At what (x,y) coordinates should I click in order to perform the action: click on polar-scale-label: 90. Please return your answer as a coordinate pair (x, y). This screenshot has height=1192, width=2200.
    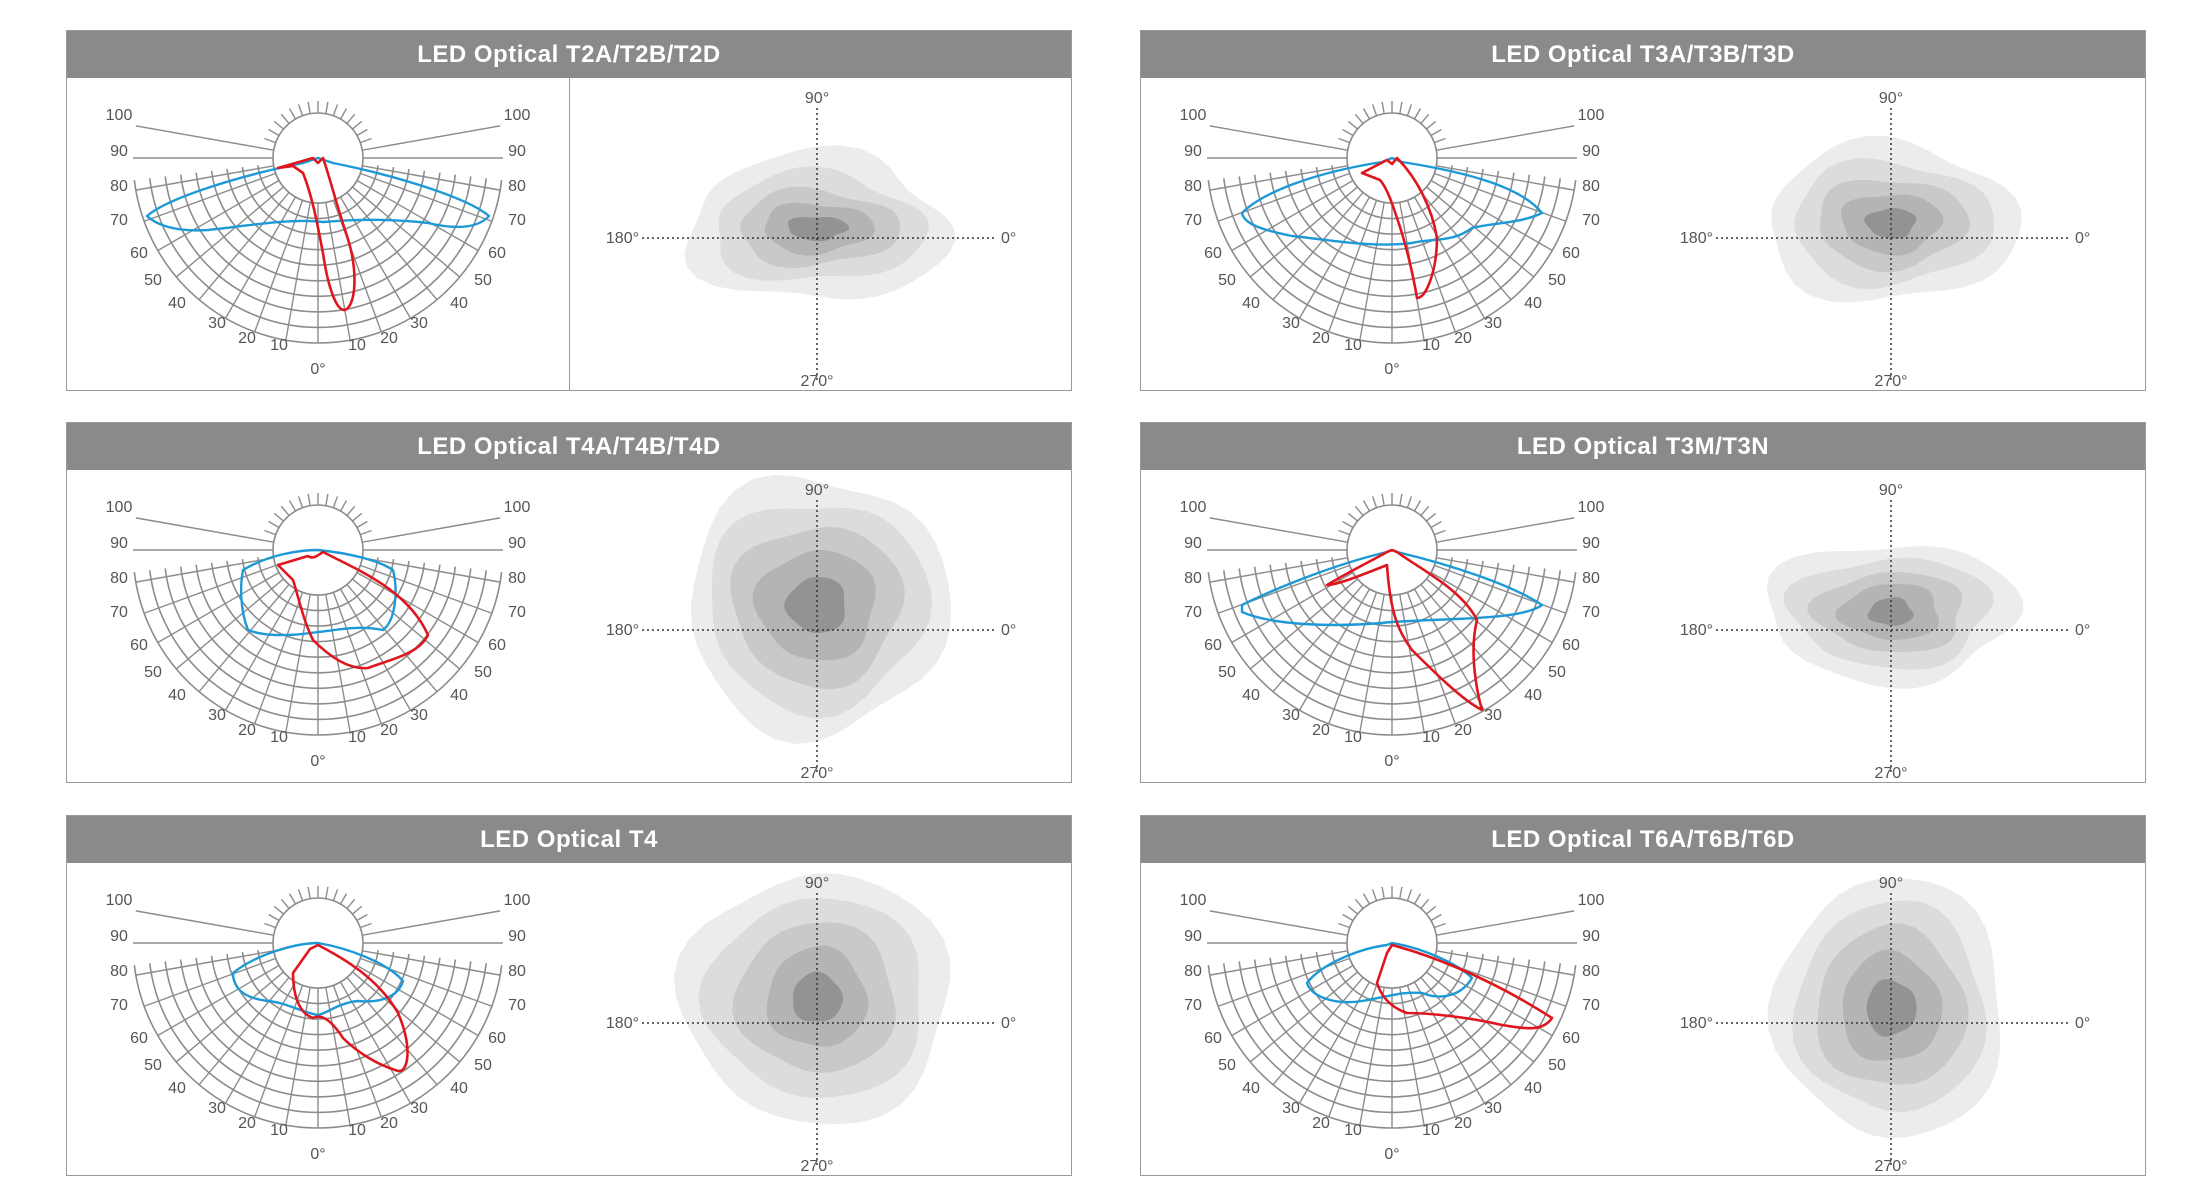
    Looking at the image, I should click on (1193, 151).